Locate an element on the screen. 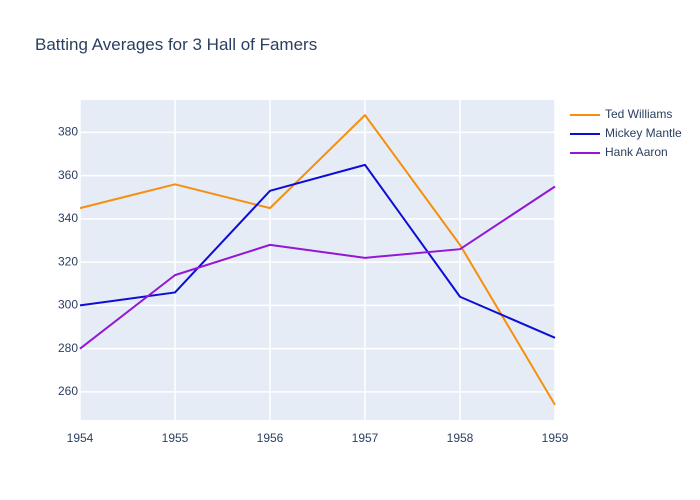  legend-label: Ted Williams is located at coordinates (638, 114).